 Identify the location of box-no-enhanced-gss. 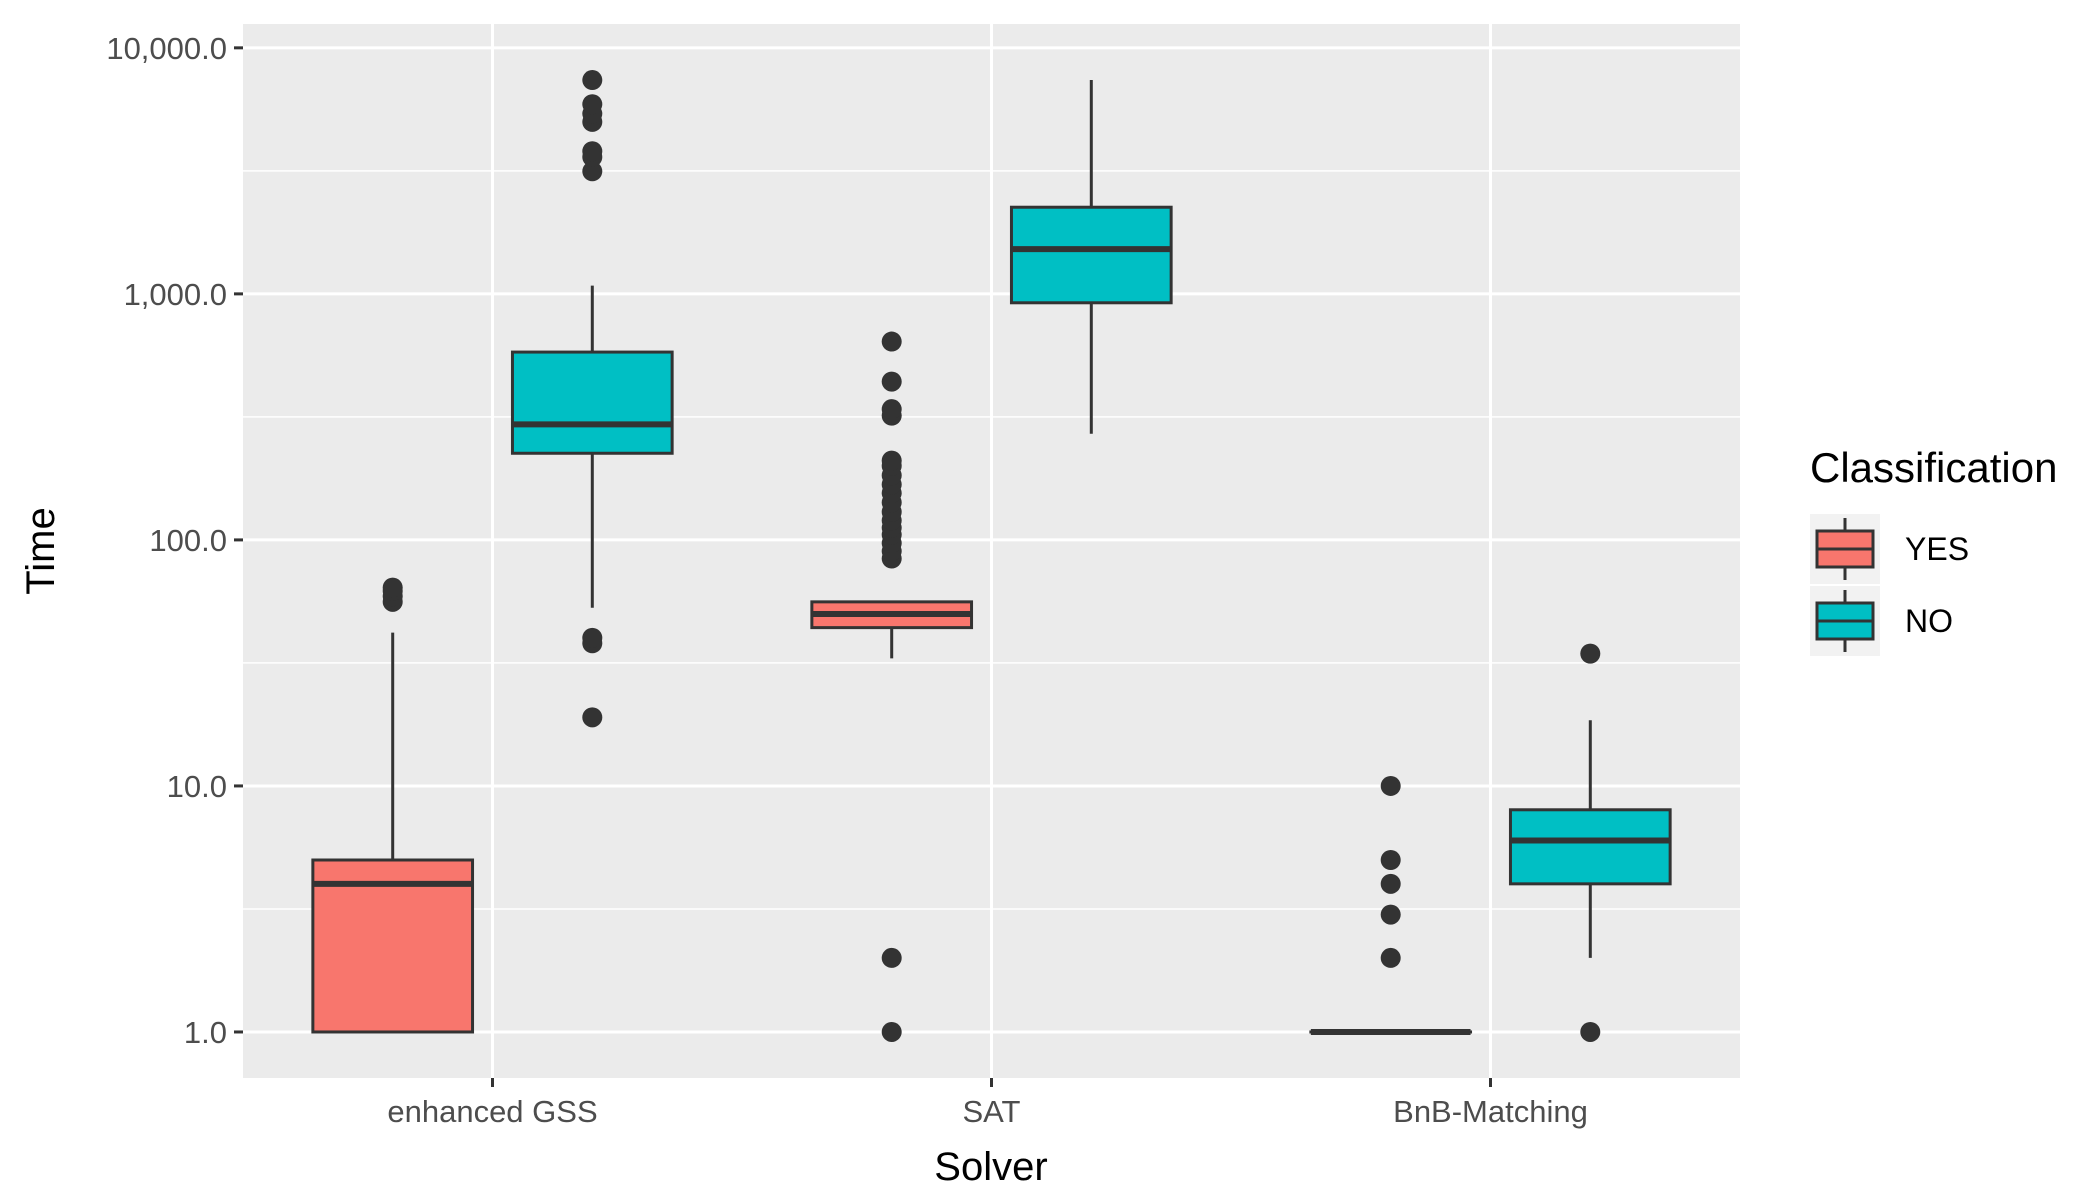
(592, 399).